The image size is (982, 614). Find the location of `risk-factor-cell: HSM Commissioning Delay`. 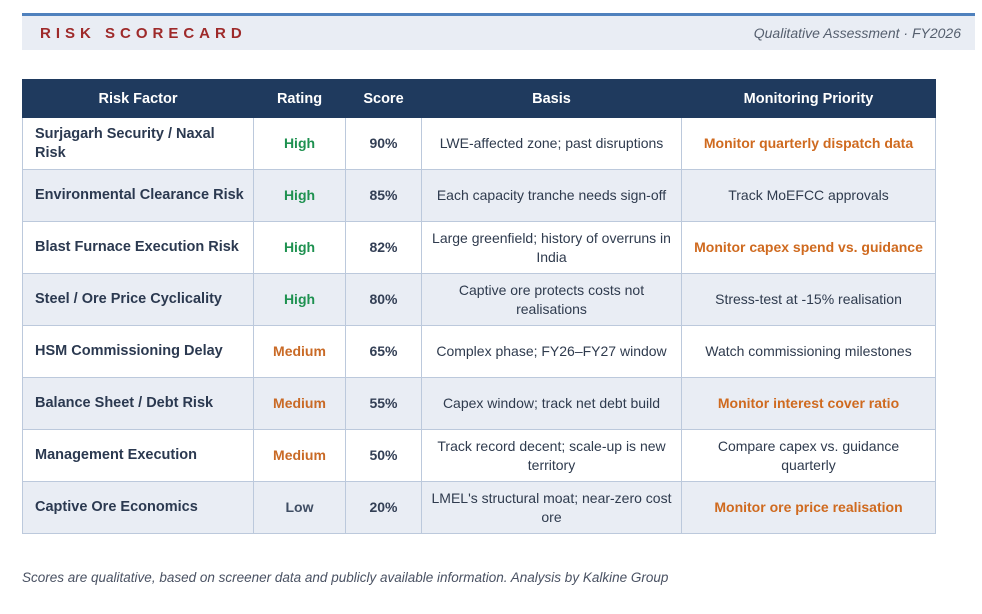

risk-factor-cell: HSM Commissioning Delay is located at coordinates (138, 351).